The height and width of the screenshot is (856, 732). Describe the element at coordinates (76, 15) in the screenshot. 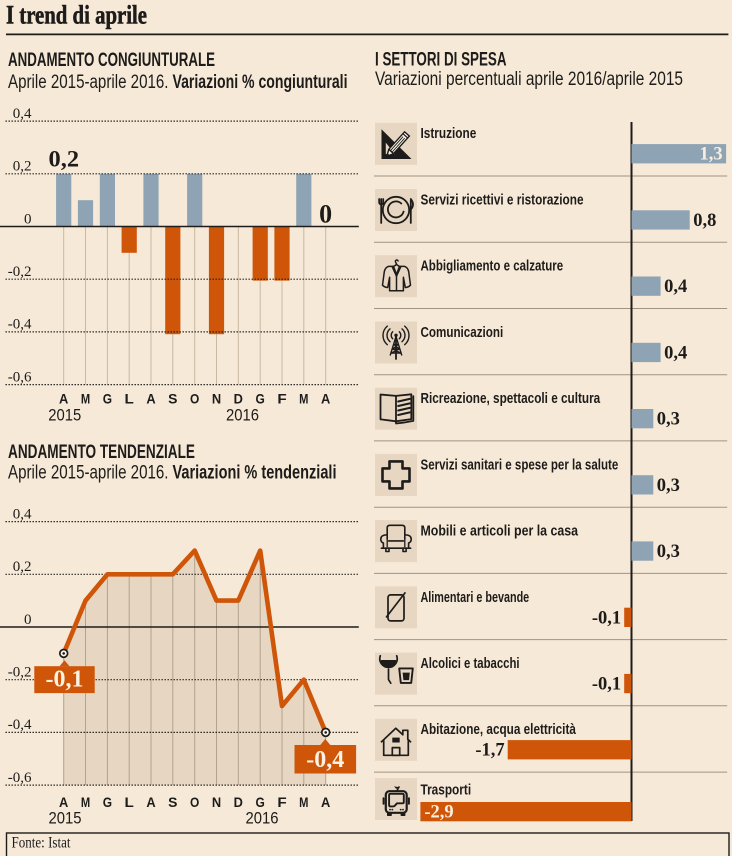

I see `svg-text: I trend di aprile` at that location.